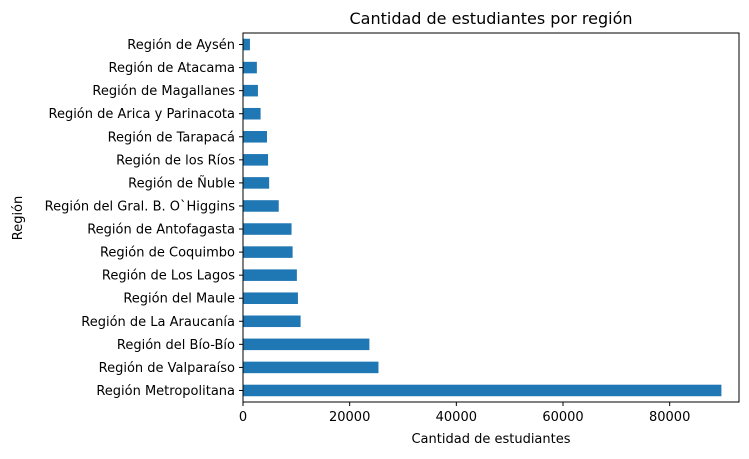 The width and height of the screenshot is (749, 459). I want to click on y-tick-label: Región Metropolitana, so click(165, 391).